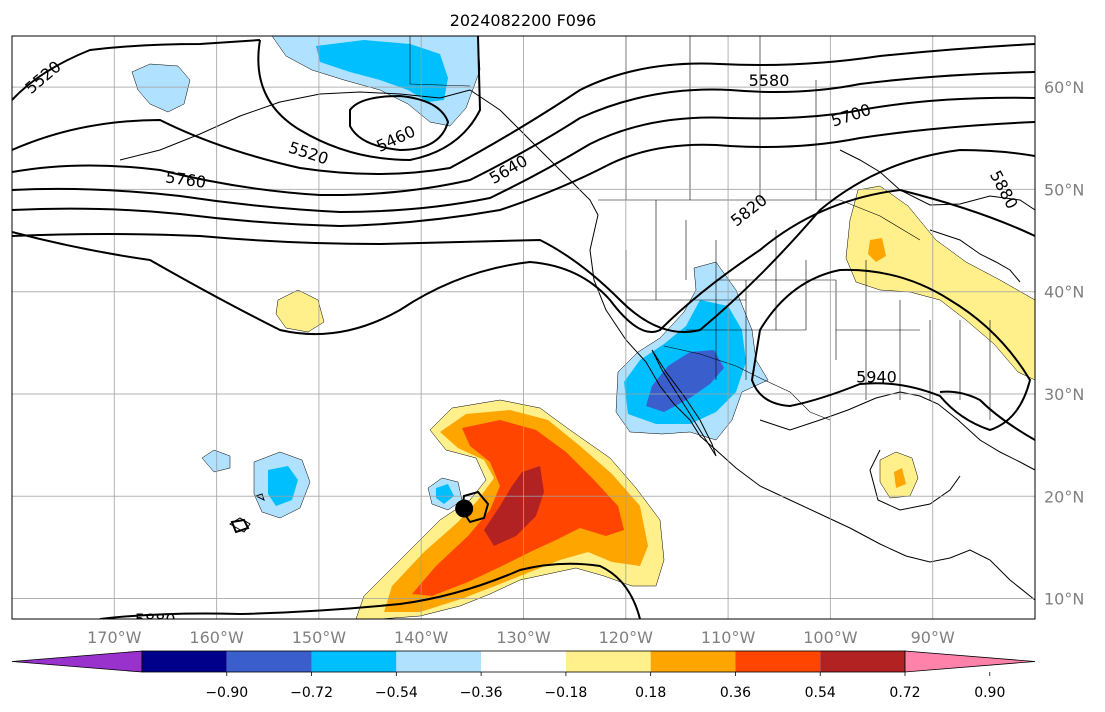  Describe the element at coordinates (161, 88) in the screenshot. I see `negative-anomaly-bering` at that location.